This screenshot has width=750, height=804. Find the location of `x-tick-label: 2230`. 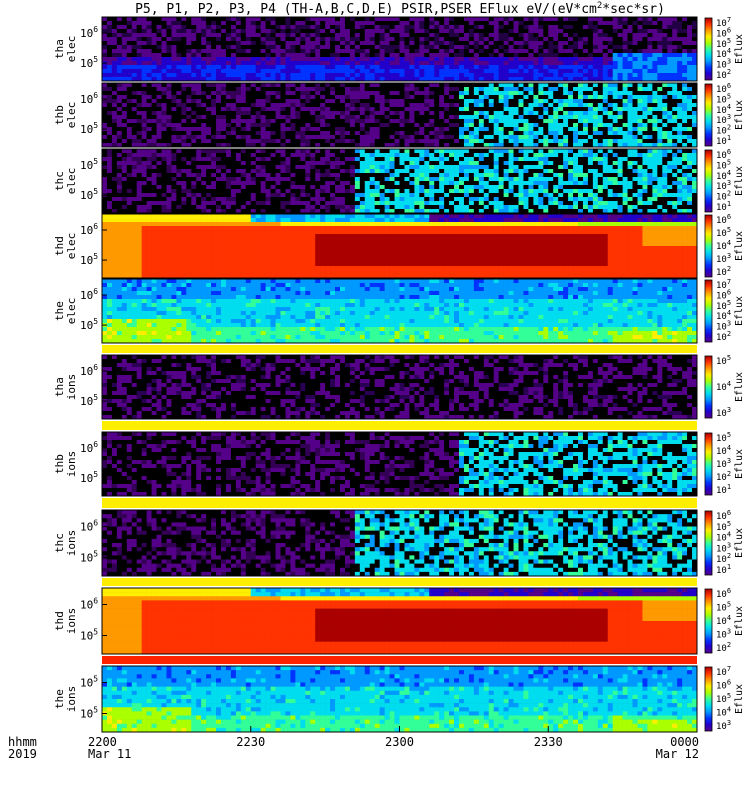

x-tick-label: 2230 is located at coordinates (250, 742).